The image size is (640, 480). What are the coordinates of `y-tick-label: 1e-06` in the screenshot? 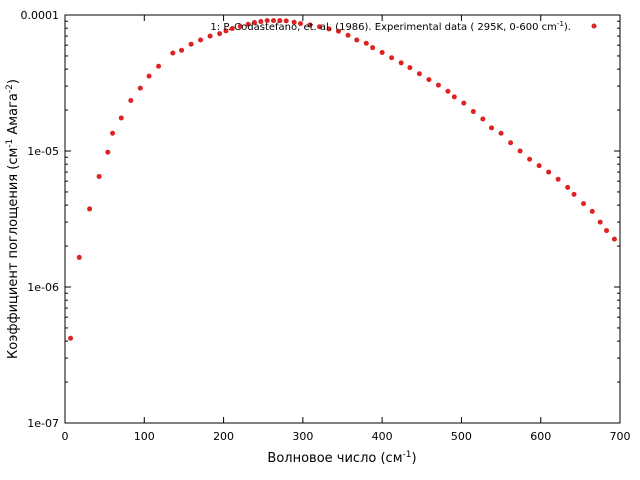 It's located at (43, 287).